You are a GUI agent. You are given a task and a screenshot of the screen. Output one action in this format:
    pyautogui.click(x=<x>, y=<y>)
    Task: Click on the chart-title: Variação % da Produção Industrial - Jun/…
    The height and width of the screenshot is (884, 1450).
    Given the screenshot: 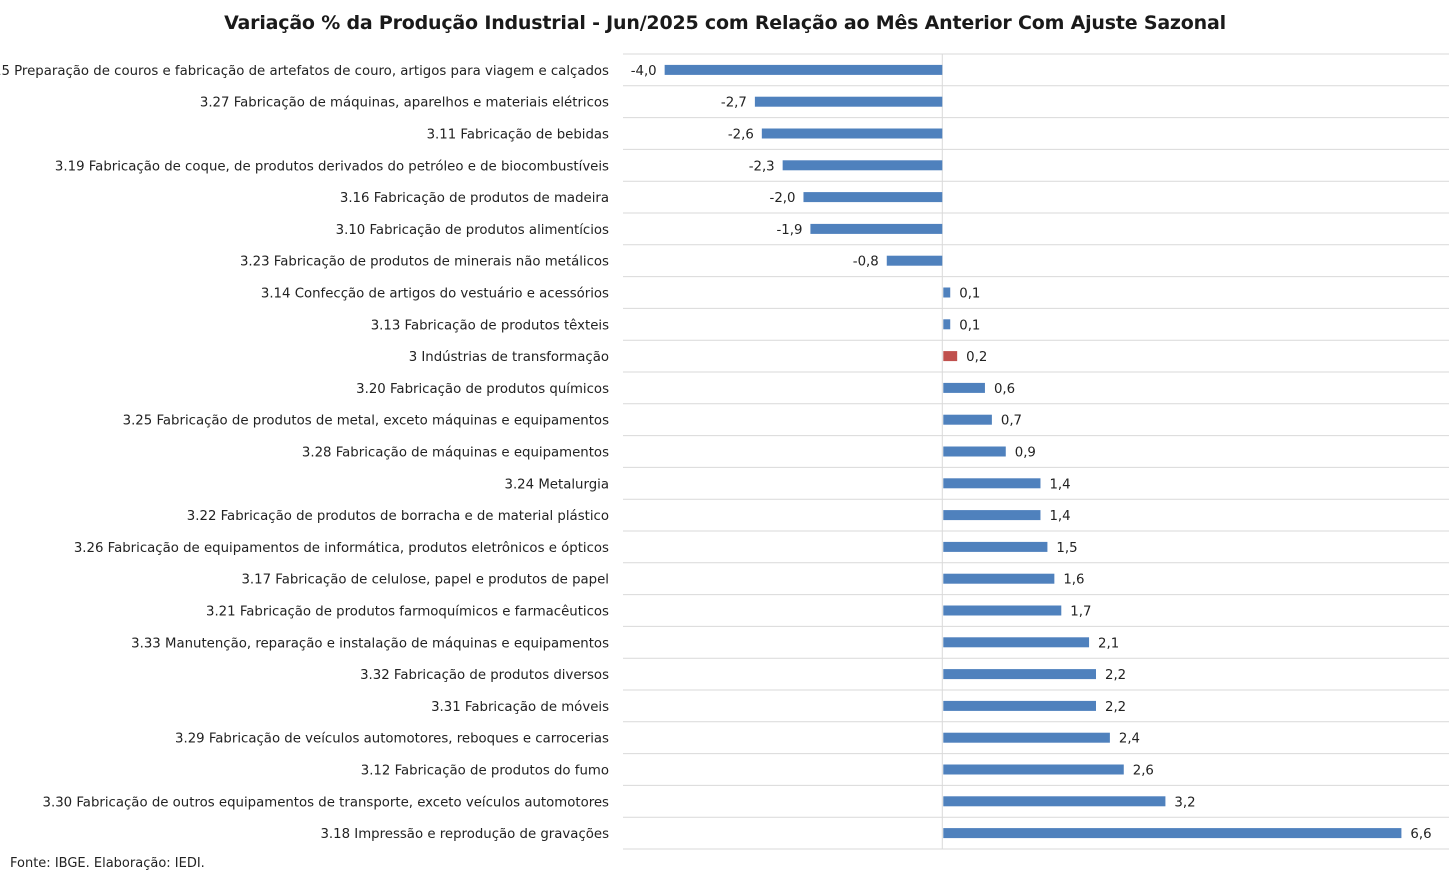 What is the action you would take?
    pyautogui.click(x=725, y=23)
    